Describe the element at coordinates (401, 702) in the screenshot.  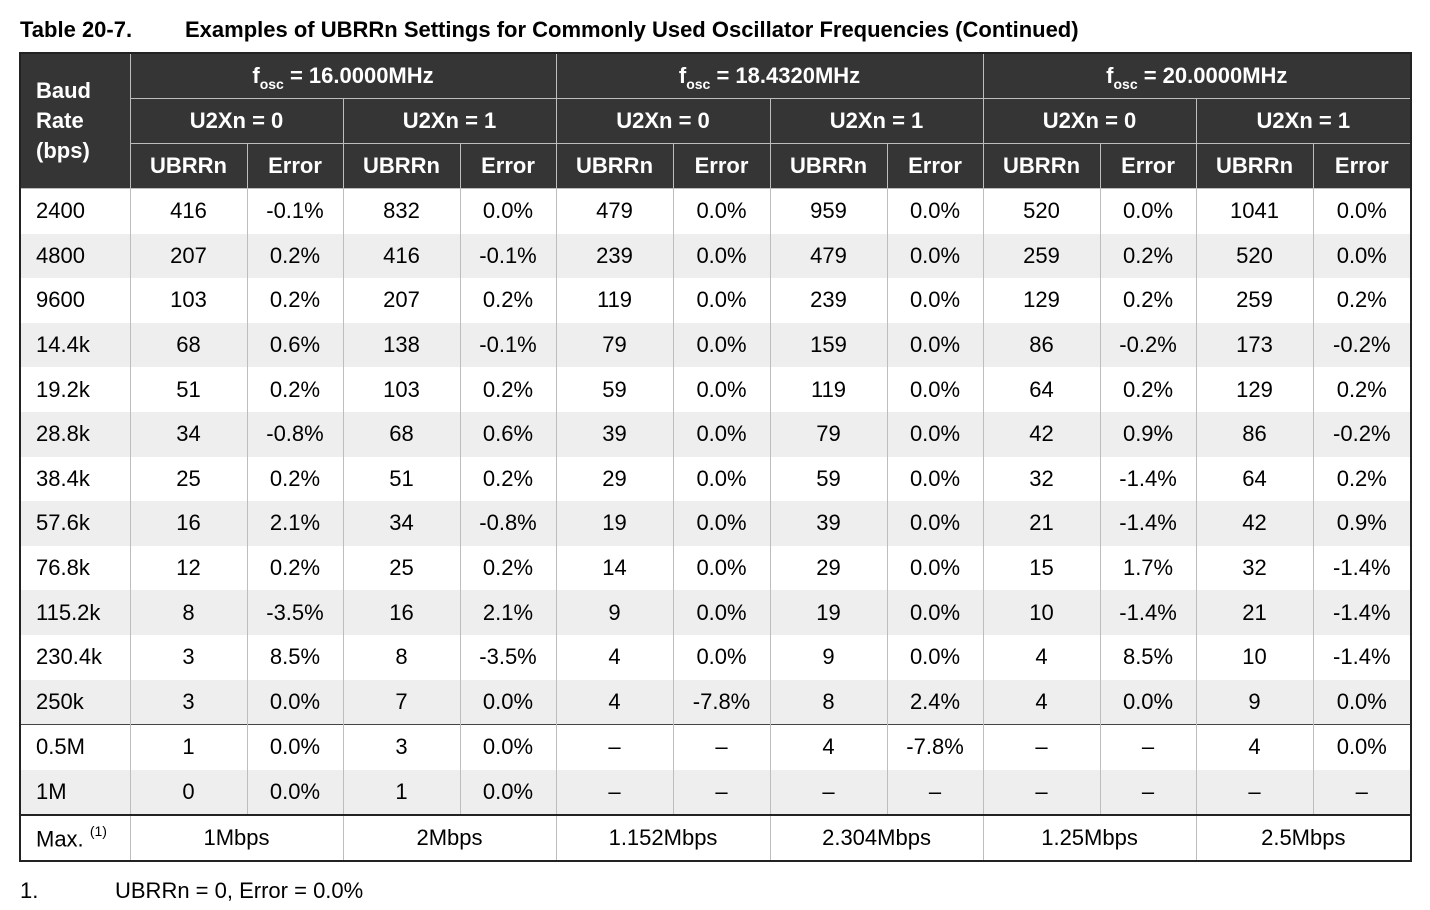
I see `ubrr-cell: 7` at that location.